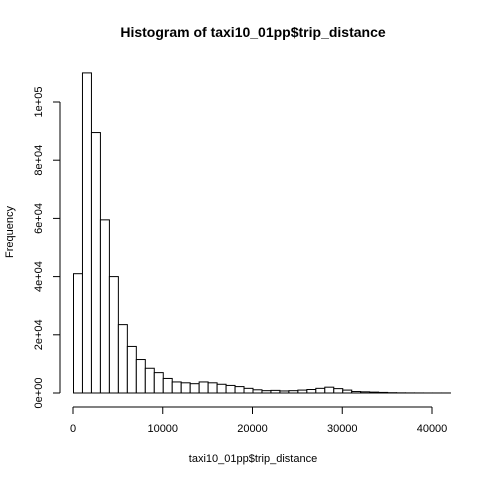 This screenshot has height=480, width=480. What do you see at coordinates (47, 248) in the screenshot?
I see `y-axis: 0e+00 2e+04 4e+04 6e+04 8e+04 1e+05` at bounding box center [47, 248].